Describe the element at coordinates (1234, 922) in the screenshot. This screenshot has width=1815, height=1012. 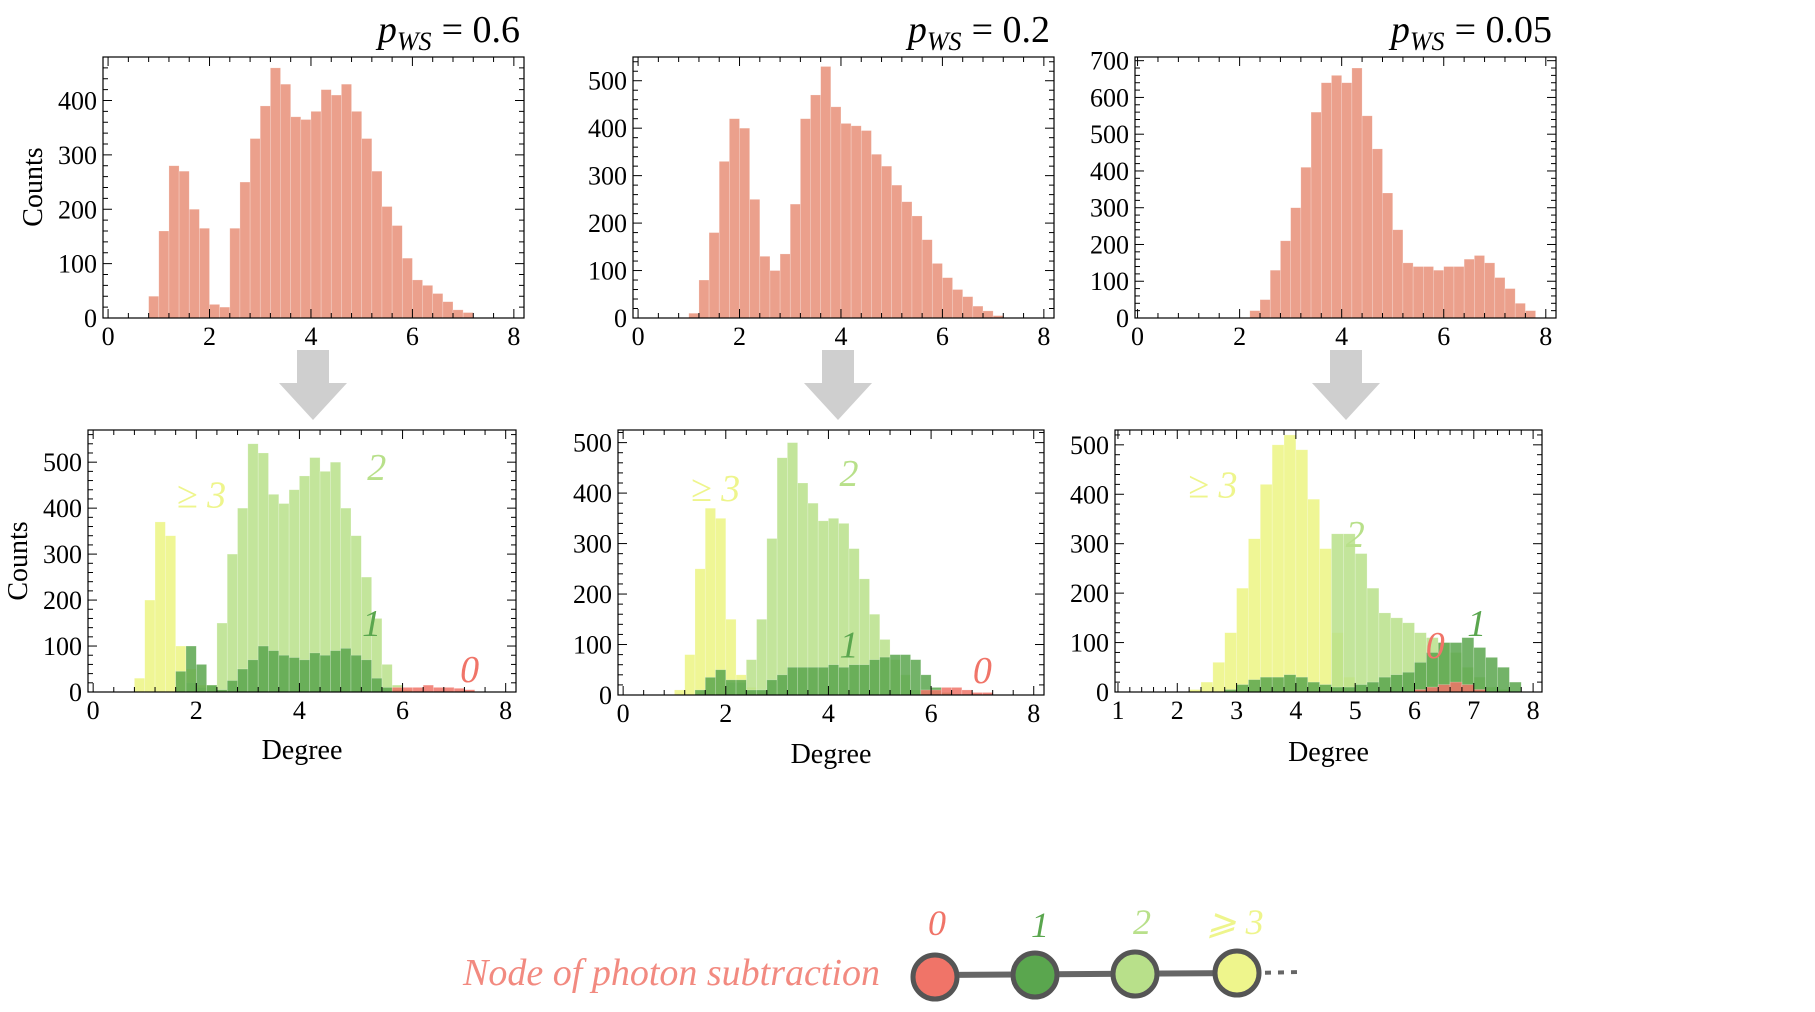
I see `legend-node-3-label: ⩾ 3` at that location.